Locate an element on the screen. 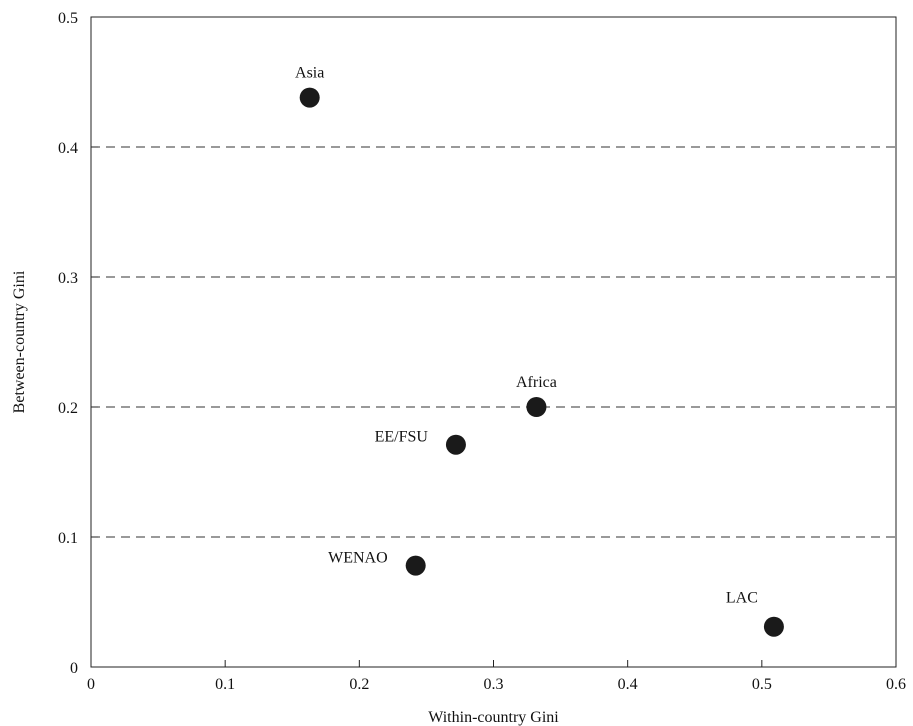 This screenshot has width=913, height=726. data-point-asia is located at coordinates (309, 97).